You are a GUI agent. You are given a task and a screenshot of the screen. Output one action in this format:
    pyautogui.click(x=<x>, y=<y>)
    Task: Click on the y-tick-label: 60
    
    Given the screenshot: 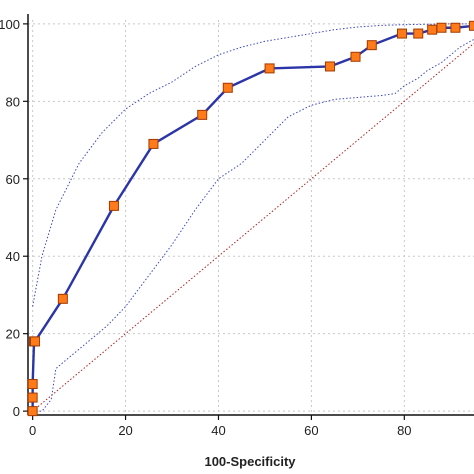 What is the action you would take?
    pyautogui.click(x=13, y=179)
    